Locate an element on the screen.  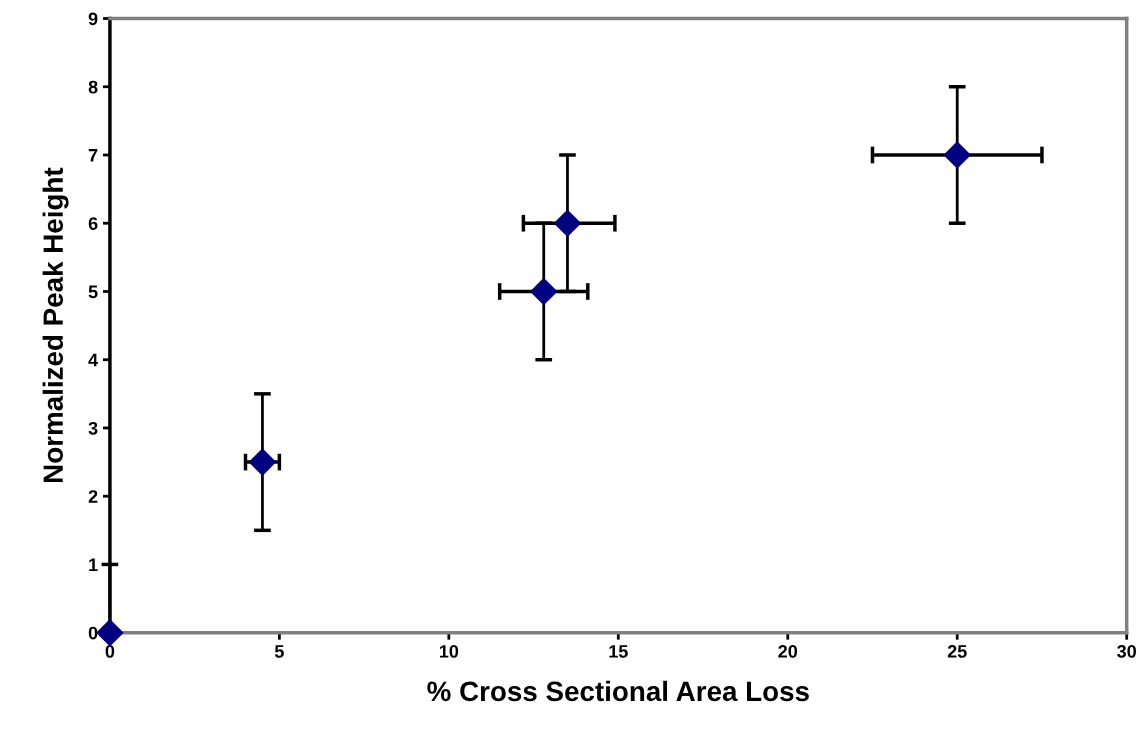
y-tick-label: 5 is located at coordinates (93, 292).